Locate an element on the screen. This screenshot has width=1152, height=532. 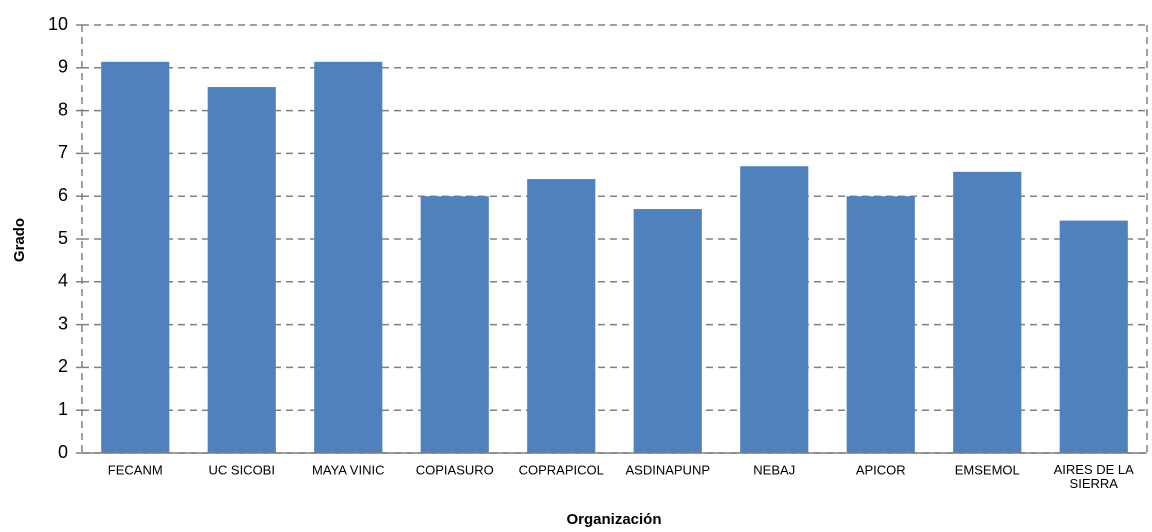
x-tick-label: NEBAJ is located at coordinates (774, 469).